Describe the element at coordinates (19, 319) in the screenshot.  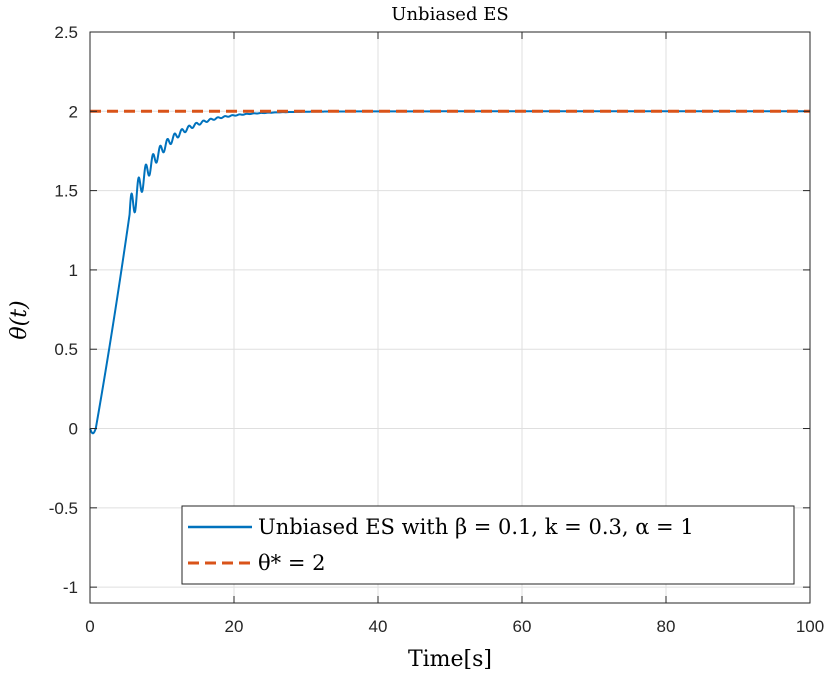
I see `y-axis-label: θ(t)` at that location.